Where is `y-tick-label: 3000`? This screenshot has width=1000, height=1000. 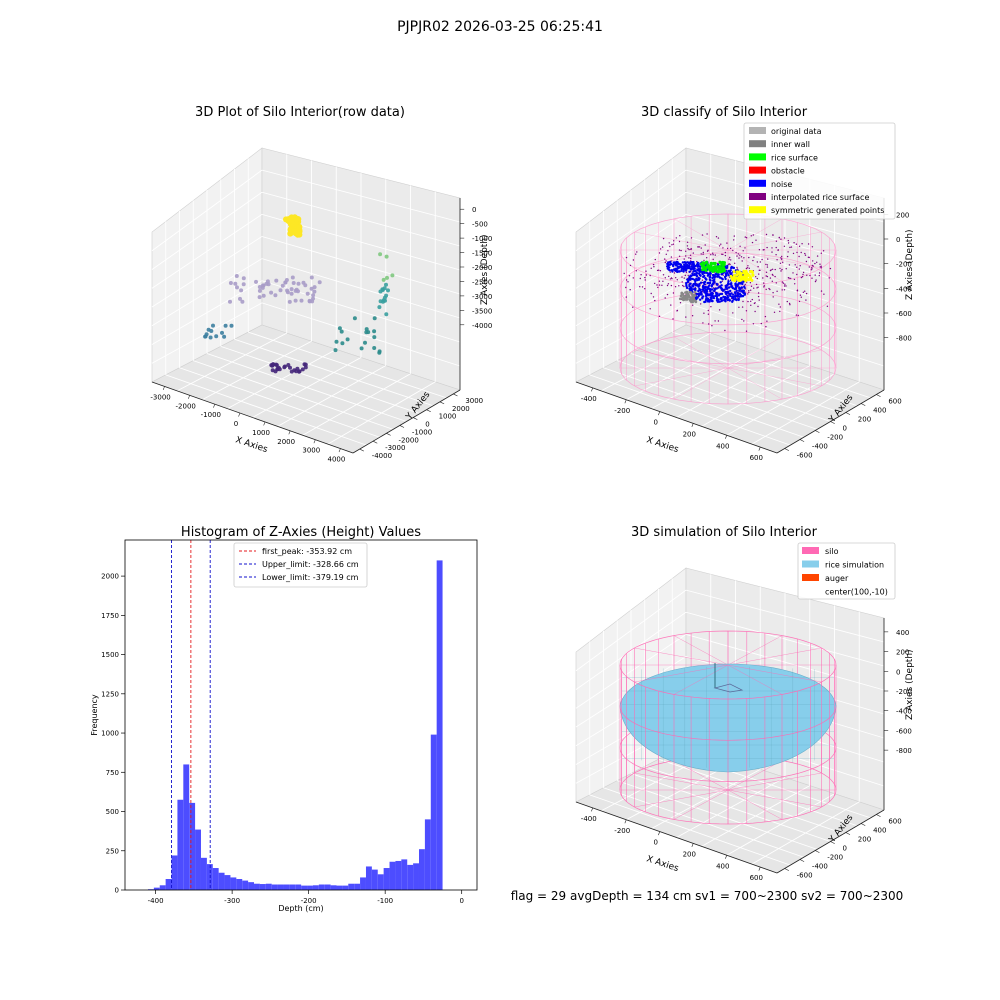
y-tick-label: 3000 is located at coordinates (474, 401).